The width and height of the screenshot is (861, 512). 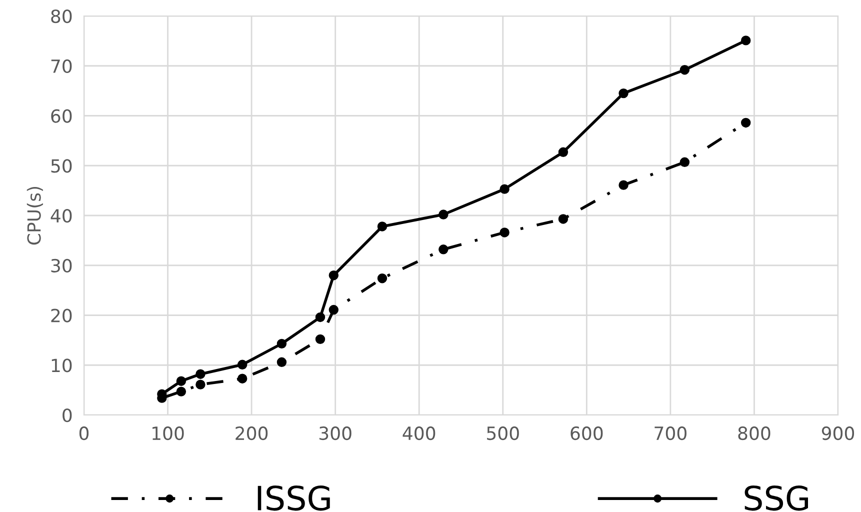 What do you see at coordinates (84, 433) in the screenshot?
I see `x-tick-label: 0` at bounding box center [84, 433].